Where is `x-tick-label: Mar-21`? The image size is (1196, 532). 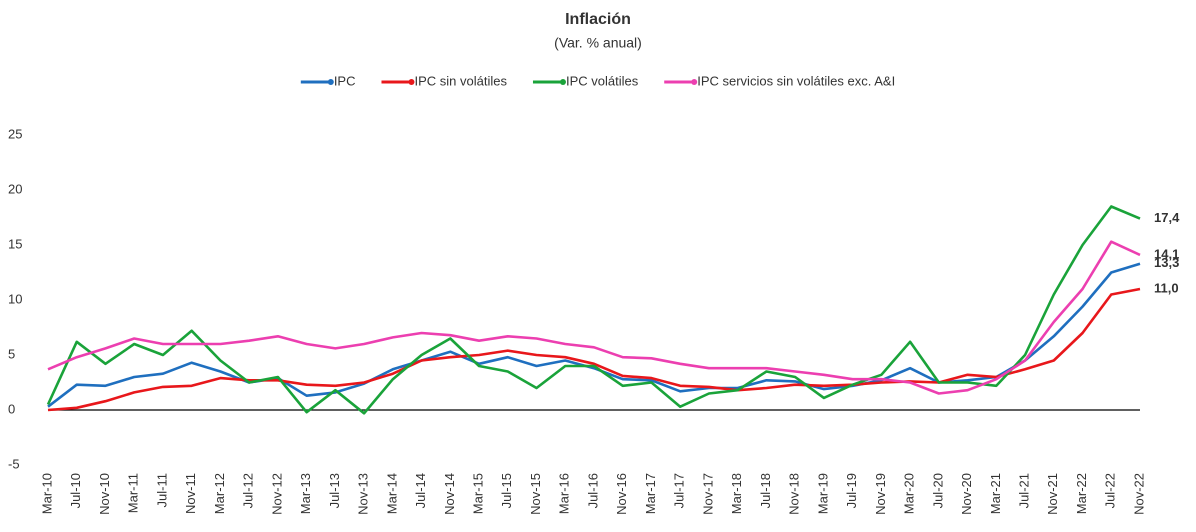
x-tick-label: Mar-21 is located at coordinates (995, 493).